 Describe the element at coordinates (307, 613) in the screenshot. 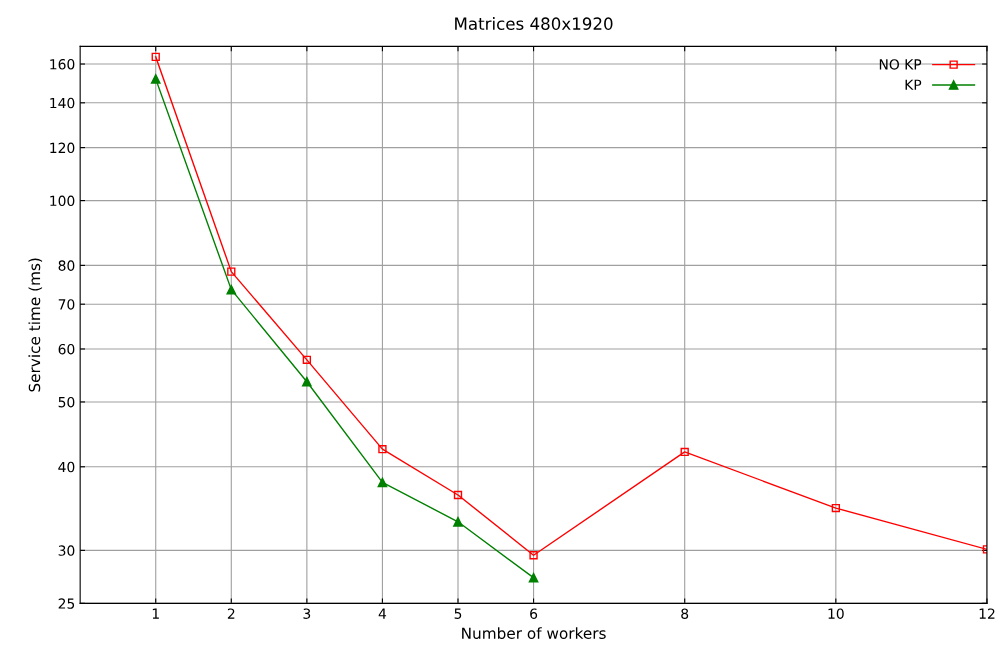

I see `x-tick-label: 3` at that location.